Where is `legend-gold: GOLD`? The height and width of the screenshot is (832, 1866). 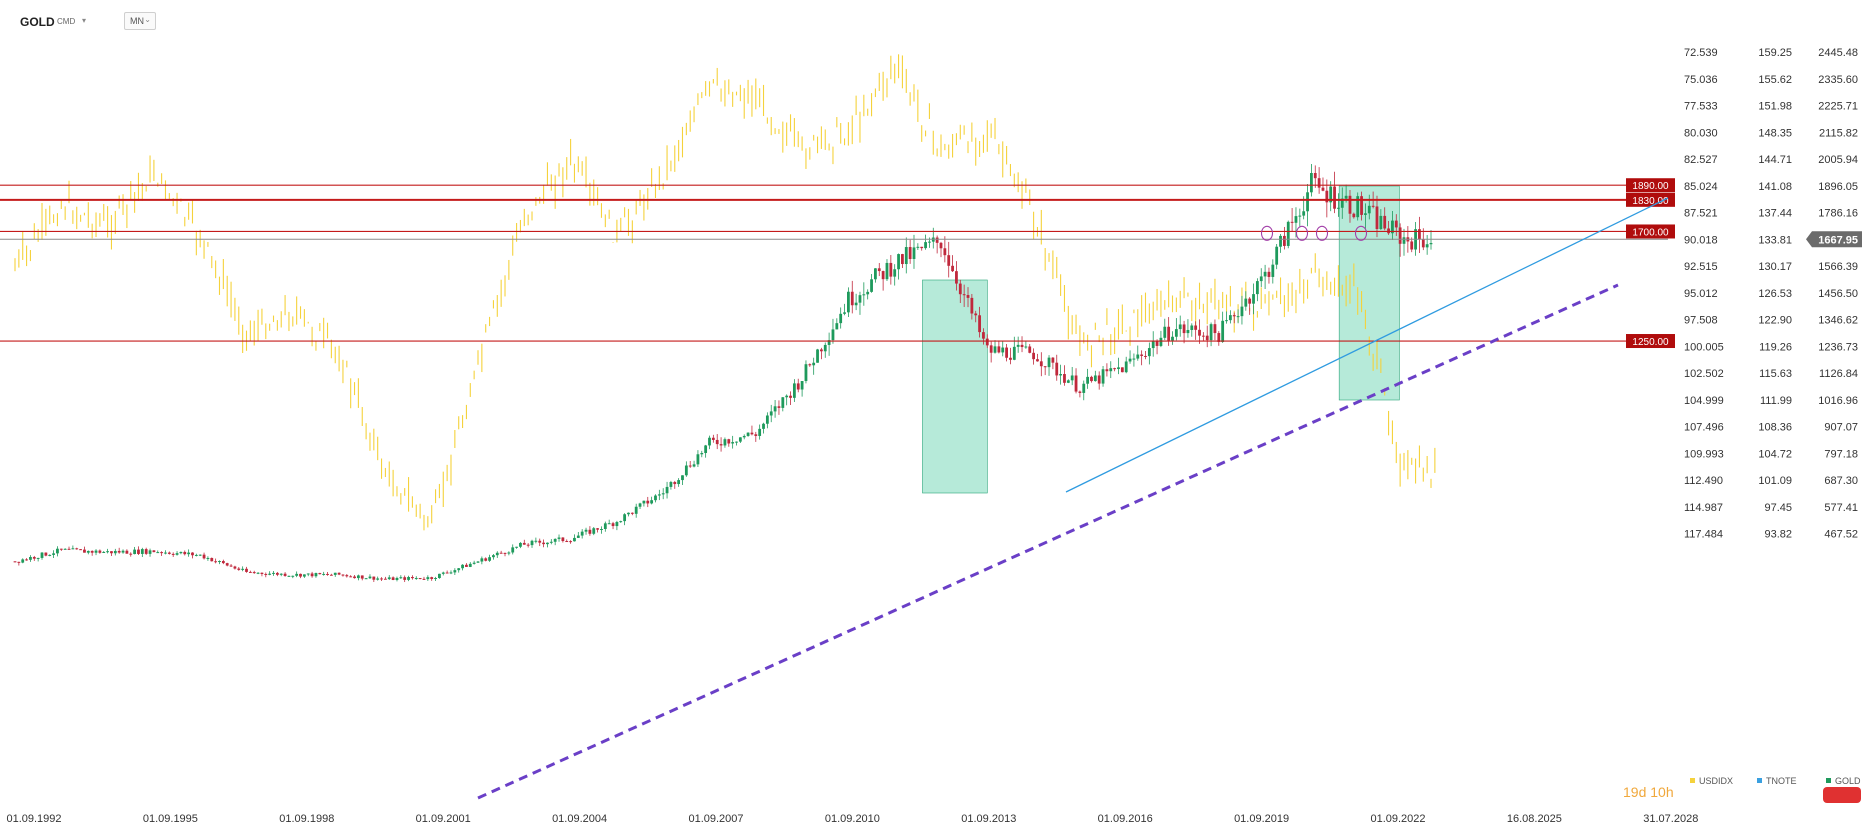 legend-gold: GOLD is located at coordinates (1843, 781).